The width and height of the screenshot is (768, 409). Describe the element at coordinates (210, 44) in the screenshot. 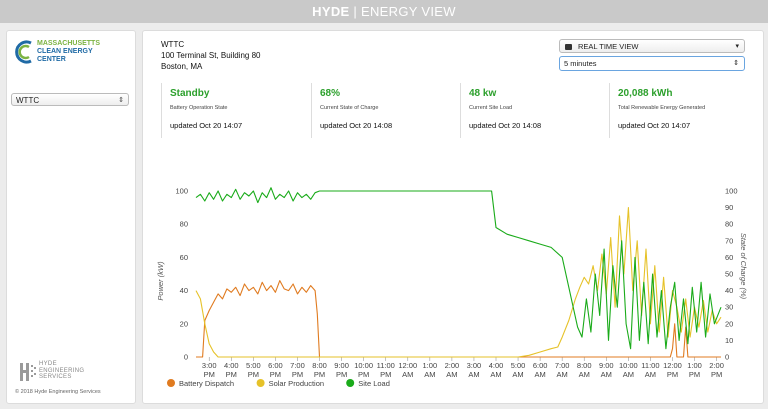

I see `site-name: WTTC` at that location.